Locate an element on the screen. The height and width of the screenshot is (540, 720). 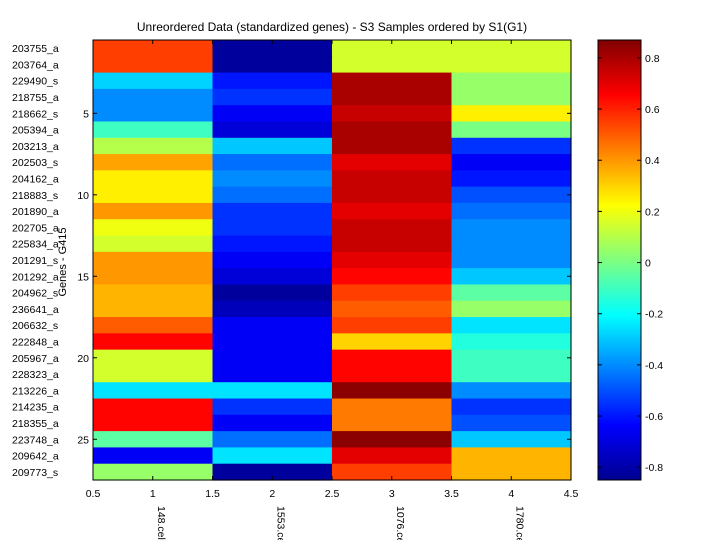
x-tick-label: 4 is located at coordinates (511, 494).